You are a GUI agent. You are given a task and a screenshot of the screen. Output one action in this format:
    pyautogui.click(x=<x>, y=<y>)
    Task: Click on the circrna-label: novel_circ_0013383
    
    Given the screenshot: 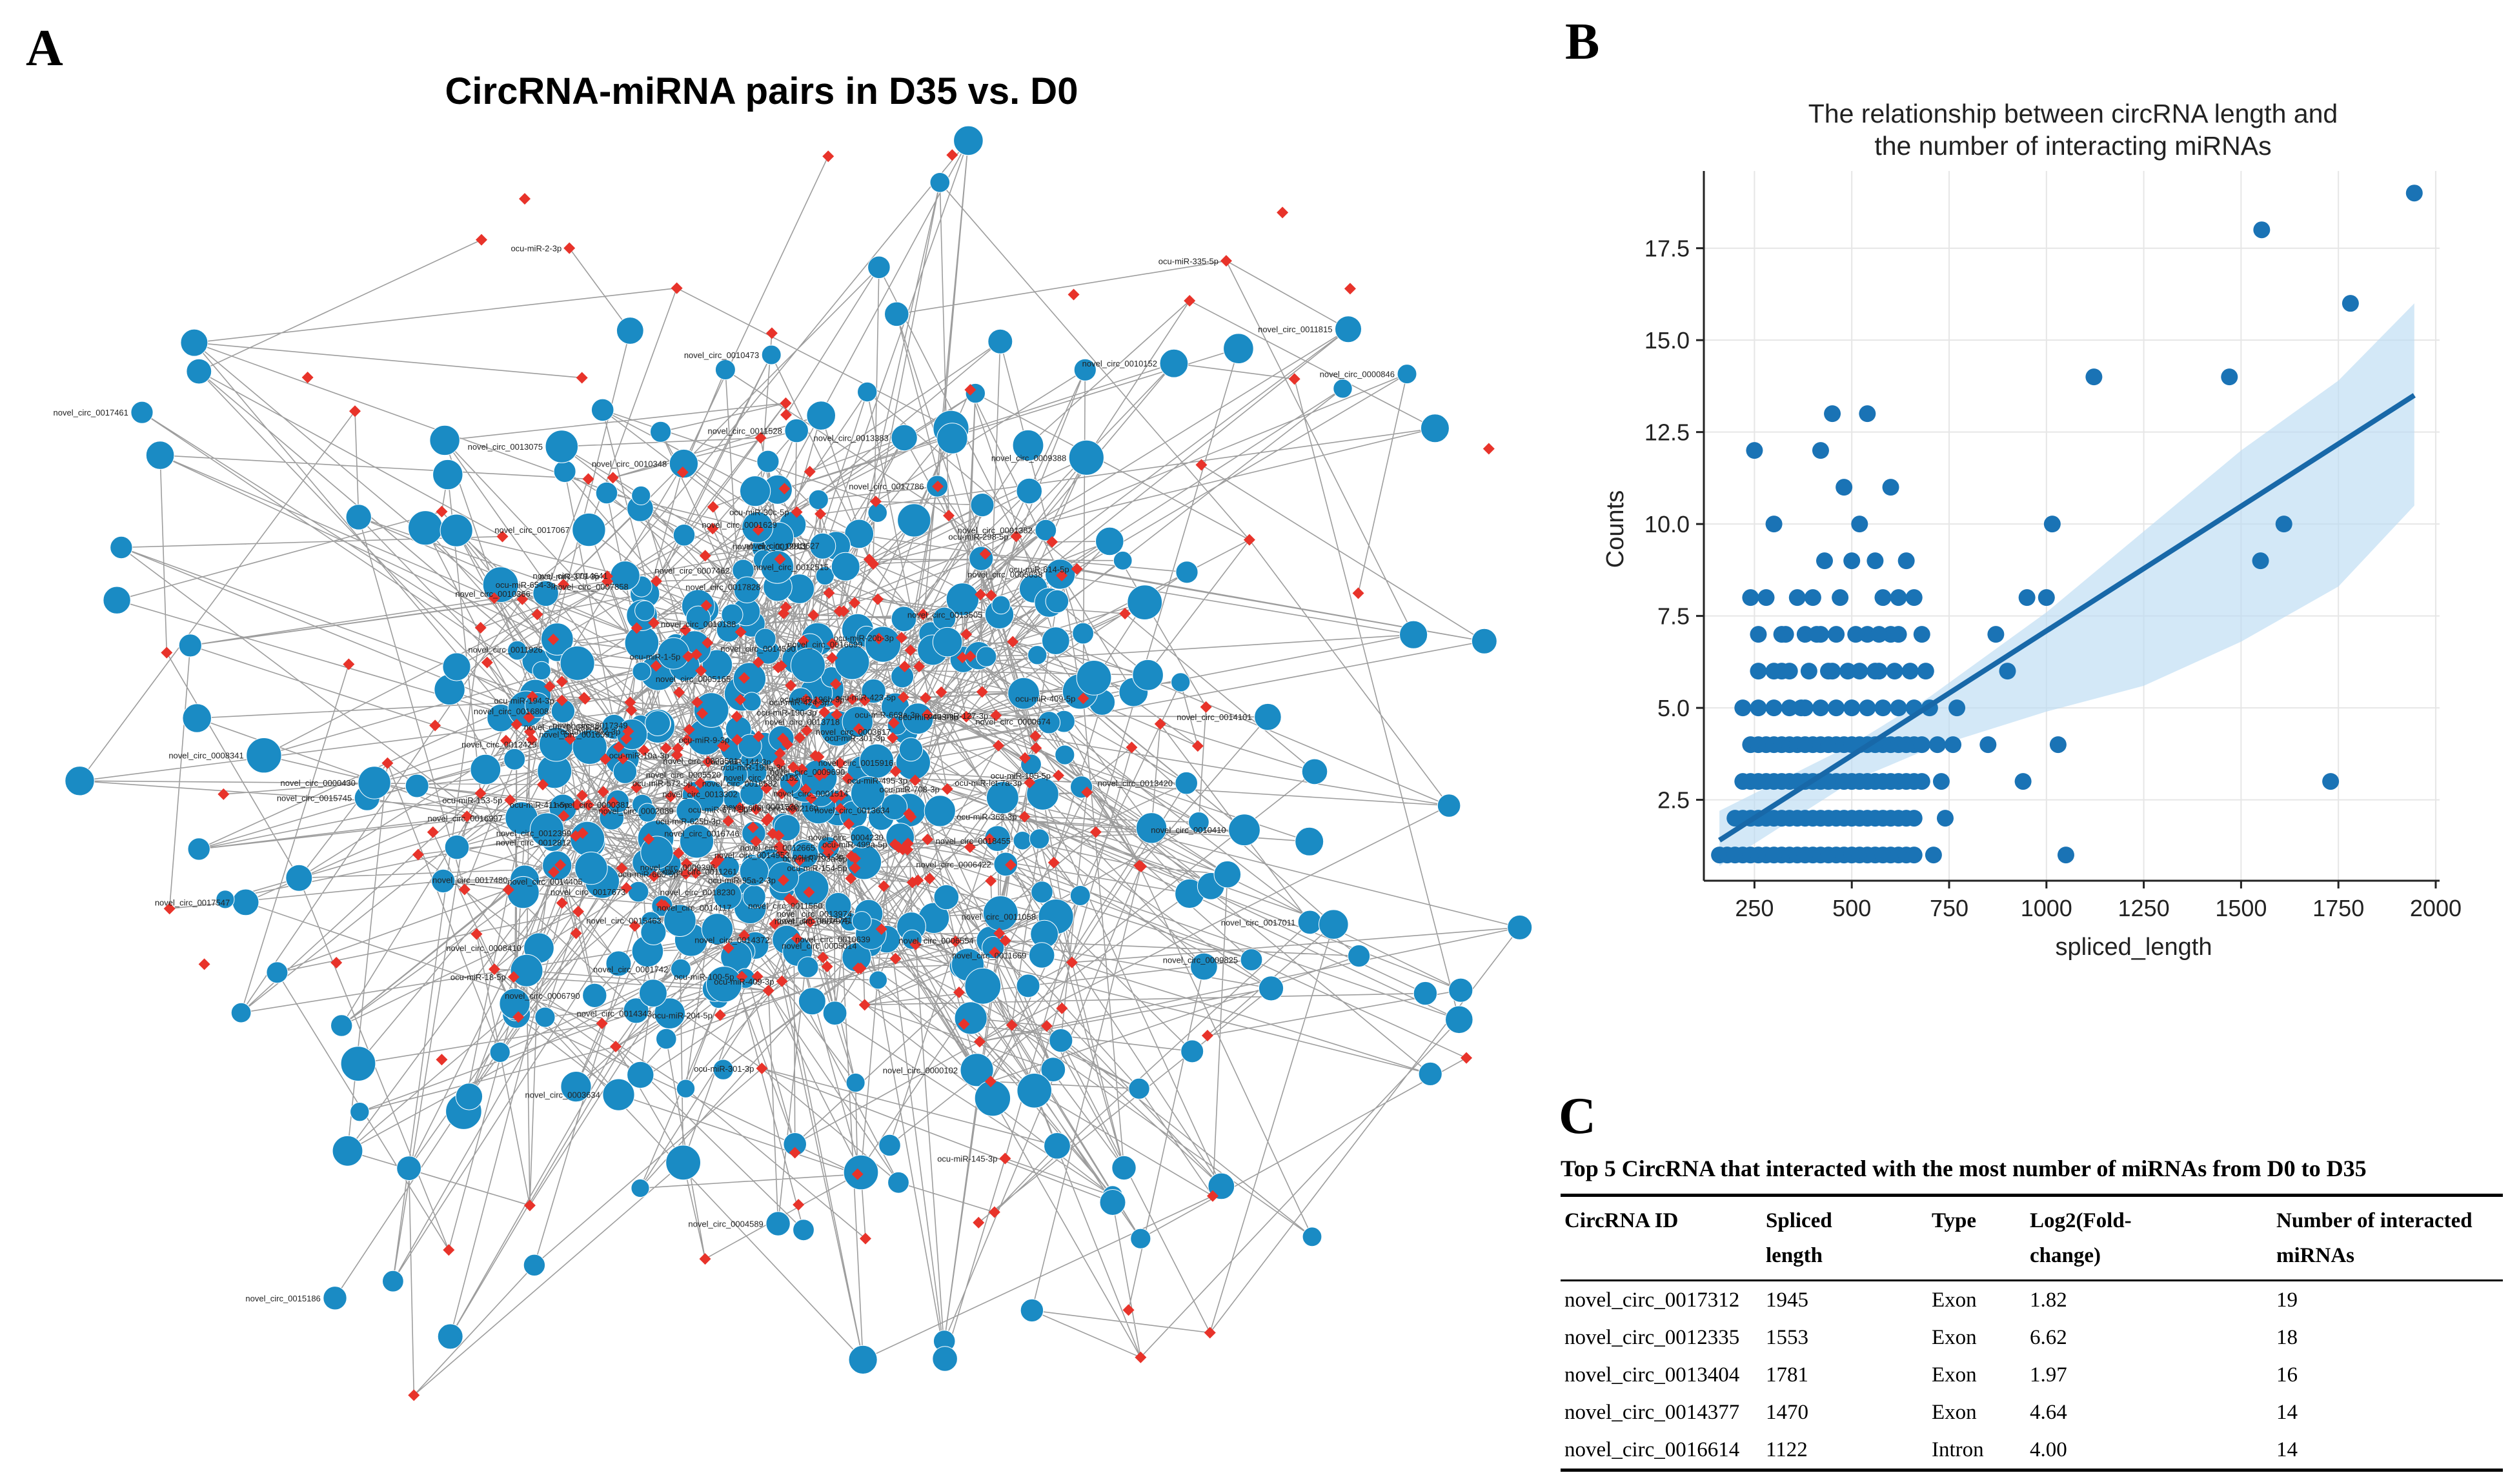 What is the action you would take?
    pyautogui.click(x=851, y=438)
    